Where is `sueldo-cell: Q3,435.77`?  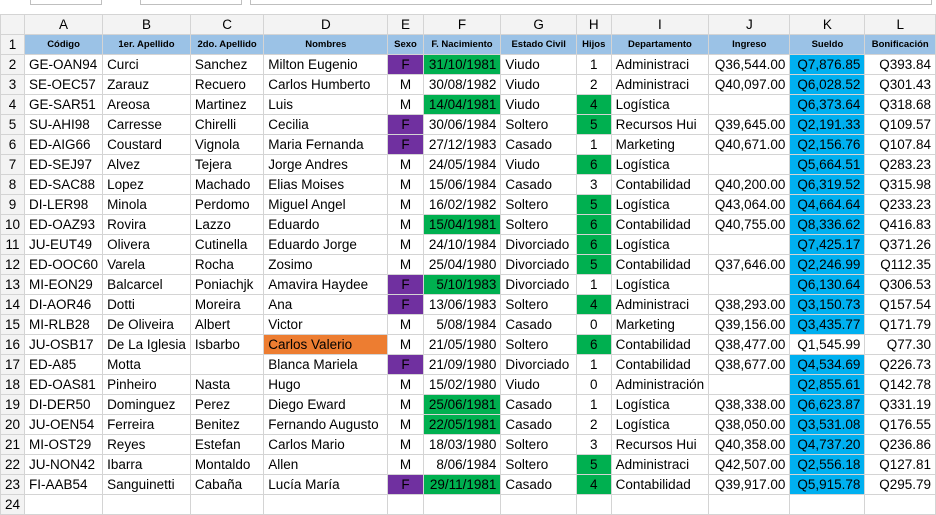 sueldo-cell: Q3,435.77 is located at coordinates (827, 324).